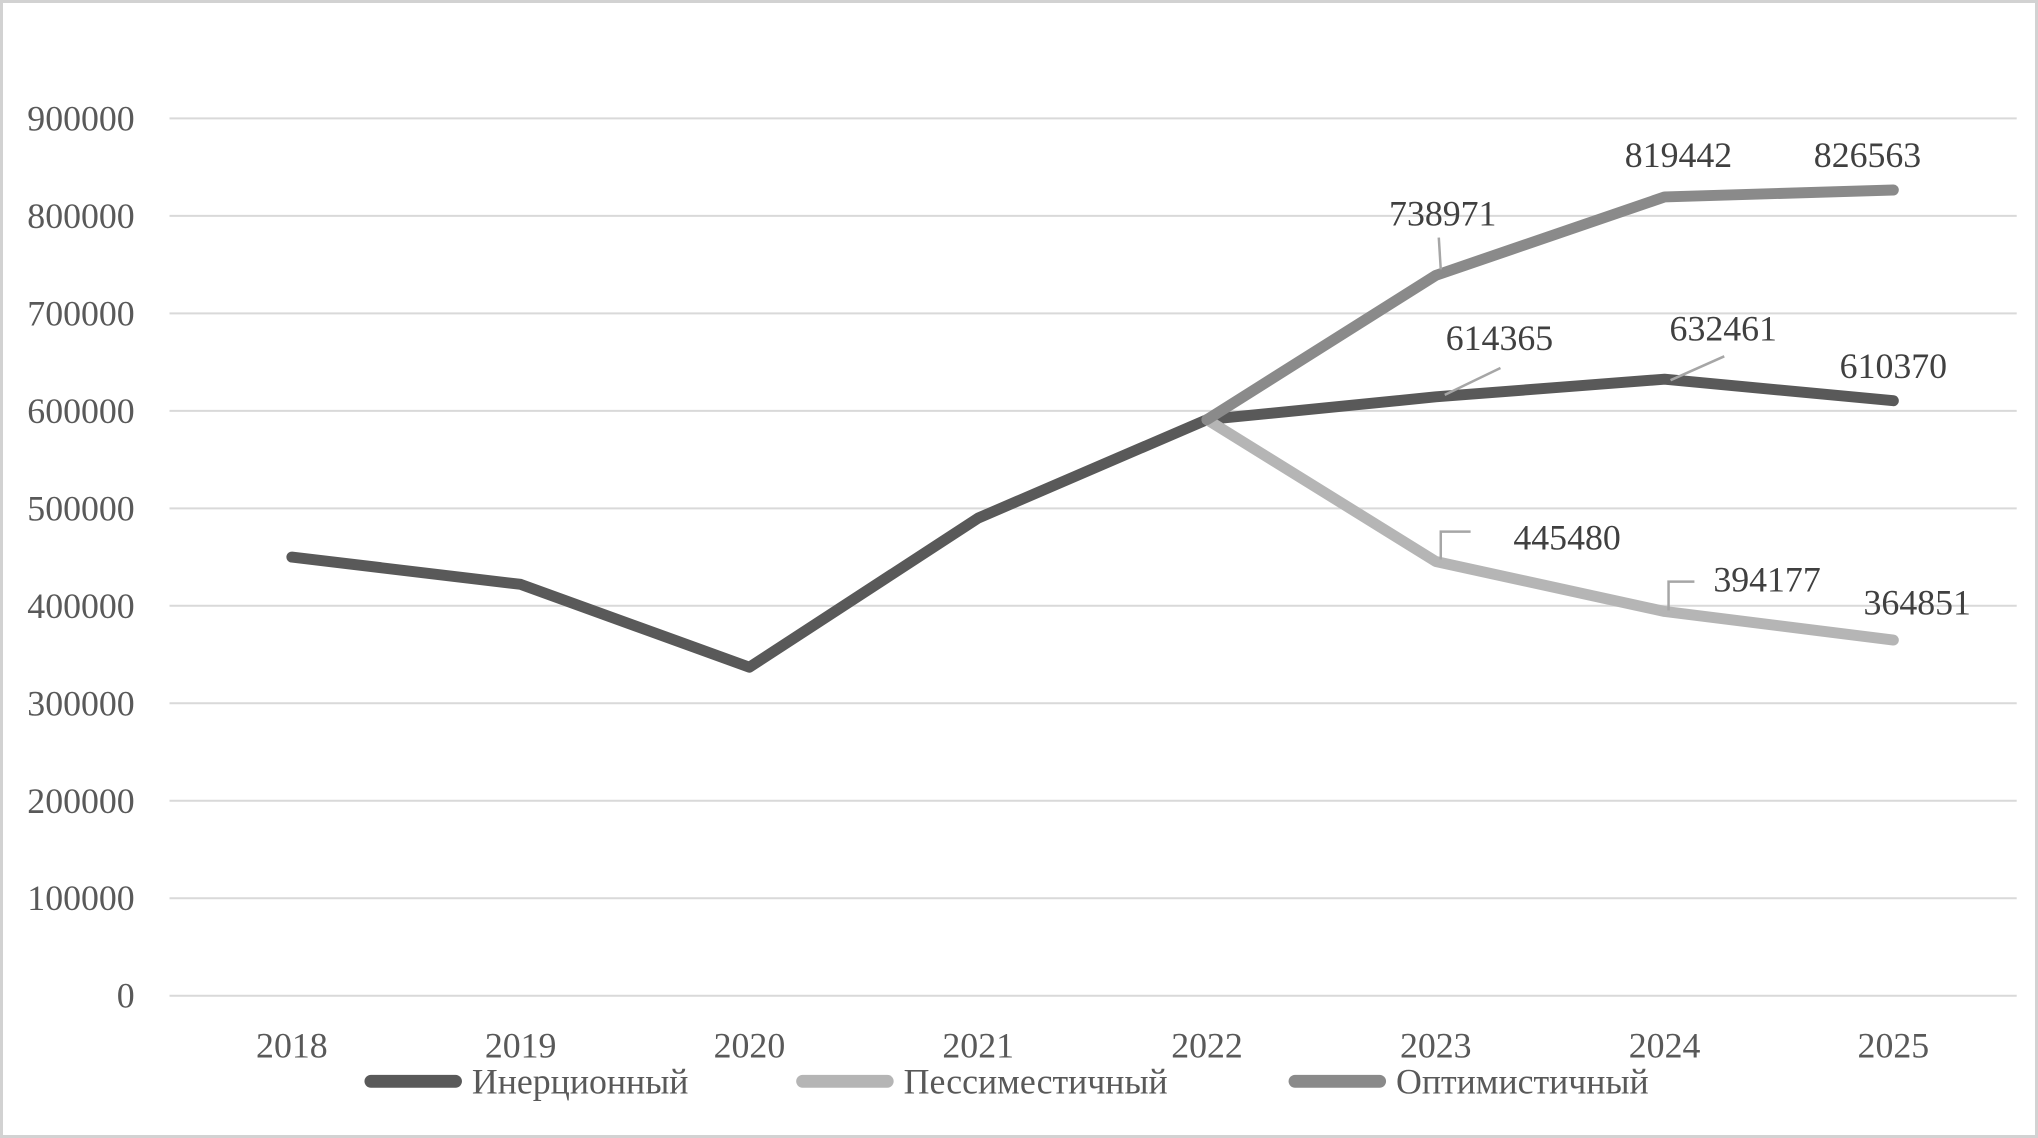  Describe the element at coordinates (80, 216) in the screenshot. I see `y-tick-label: 800000` at that location.